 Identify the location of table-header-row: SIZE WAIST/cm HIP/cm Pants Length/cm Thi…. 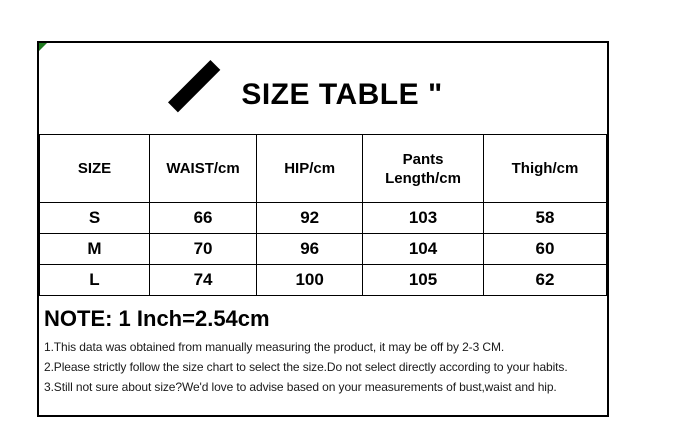
(323, 168).